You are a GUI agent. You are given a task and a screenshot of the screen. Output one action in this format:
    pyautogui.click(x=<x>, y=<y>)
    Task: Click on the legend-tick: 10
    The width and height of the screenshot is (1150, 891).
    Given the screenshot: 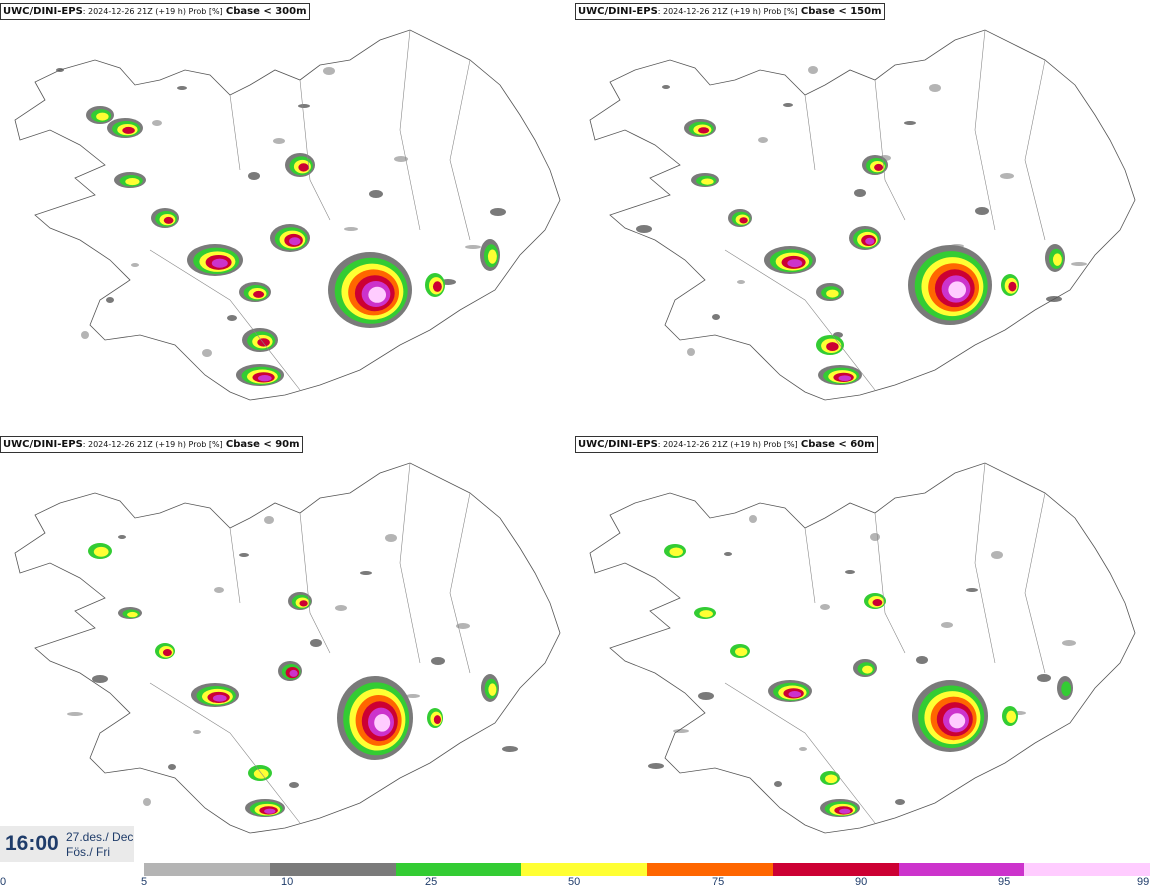 What is the action you would take?
    pyautogui.click(x=287, y=882)
    